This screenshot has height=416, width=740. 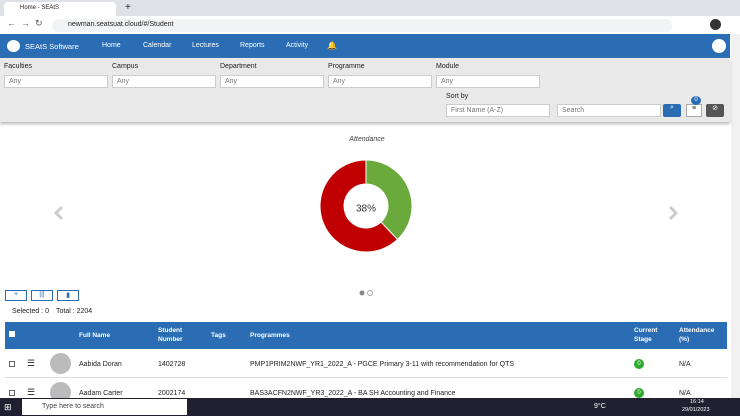 I want to click on filter-label: Module, so click(x=447, y=66).